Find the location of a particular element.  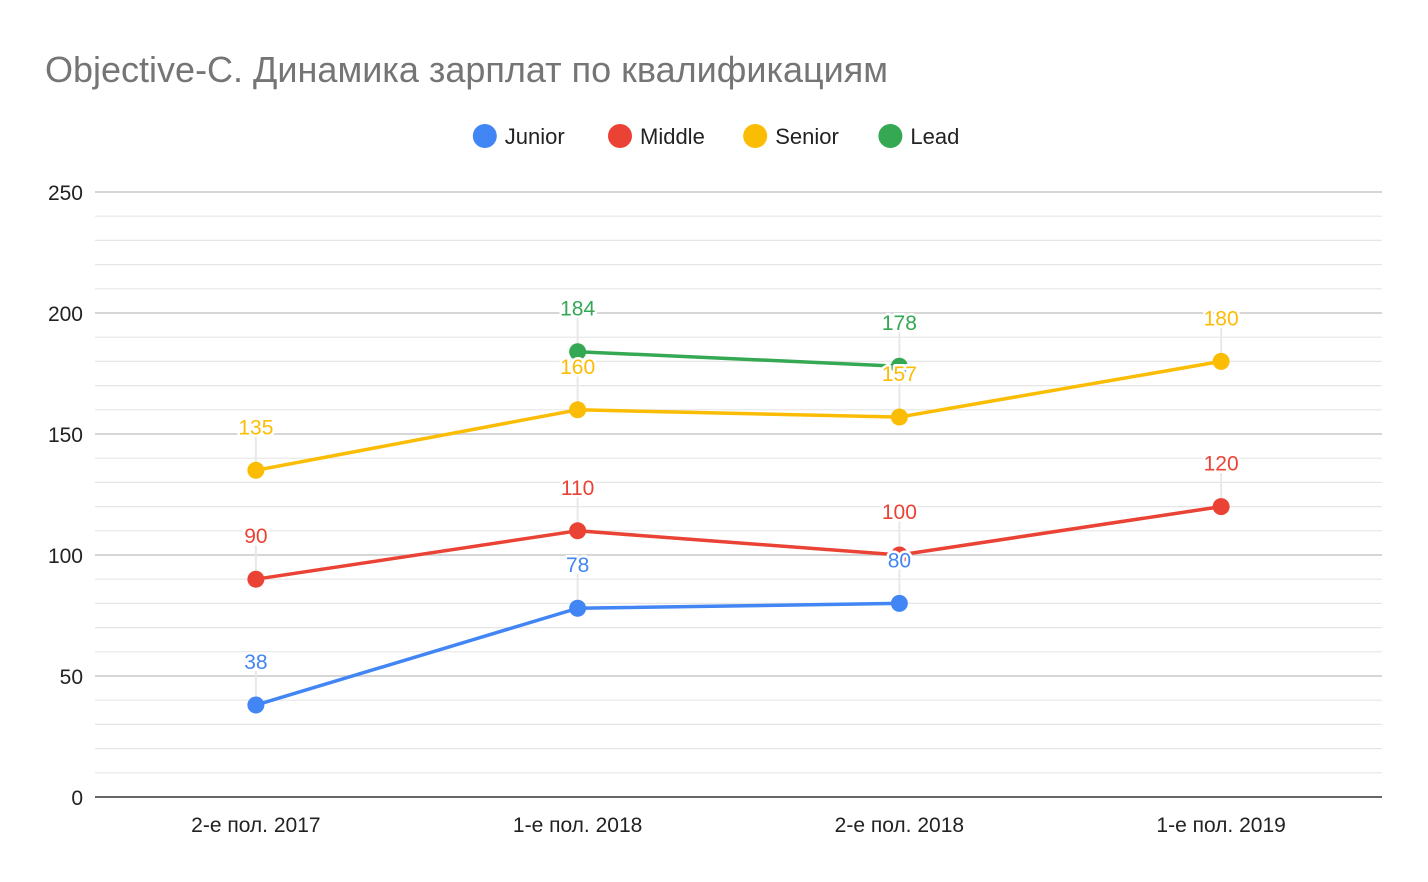

legend-marker-senior is located at coordinates (755, 136).